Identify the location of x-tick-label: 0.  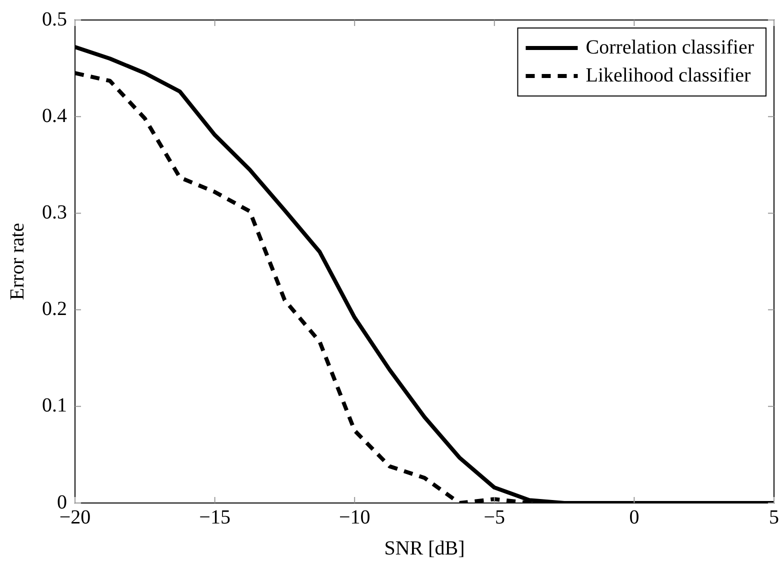
(634, 517).